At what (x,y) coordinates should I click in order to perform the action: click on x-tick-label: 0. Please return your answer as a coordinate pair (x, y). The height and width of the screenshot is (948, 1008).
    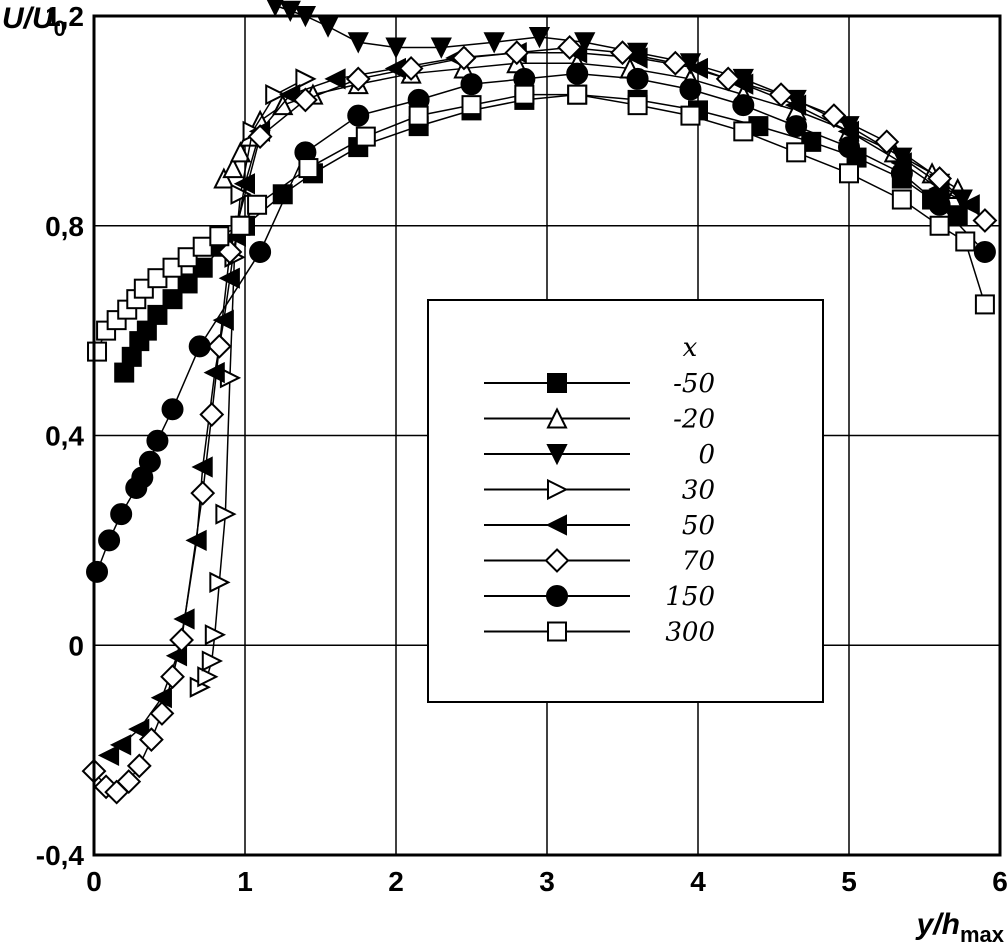
    Looking at the image, I should click on (94, 881).